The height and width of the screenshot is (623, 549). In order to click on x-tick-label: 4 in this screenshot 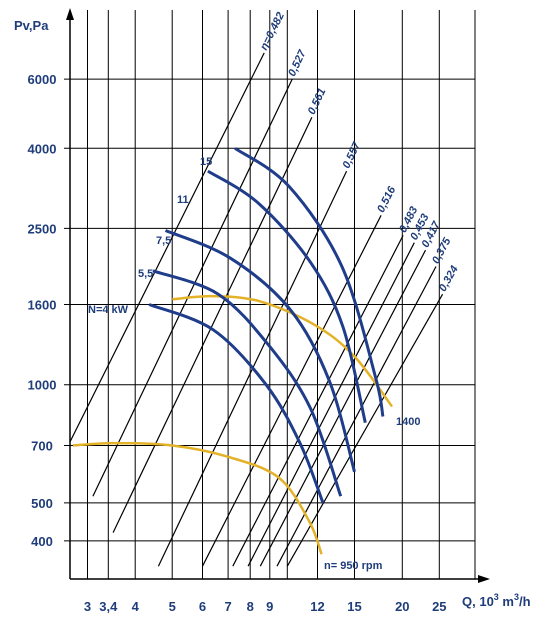, I will do `click(136, 606)`.